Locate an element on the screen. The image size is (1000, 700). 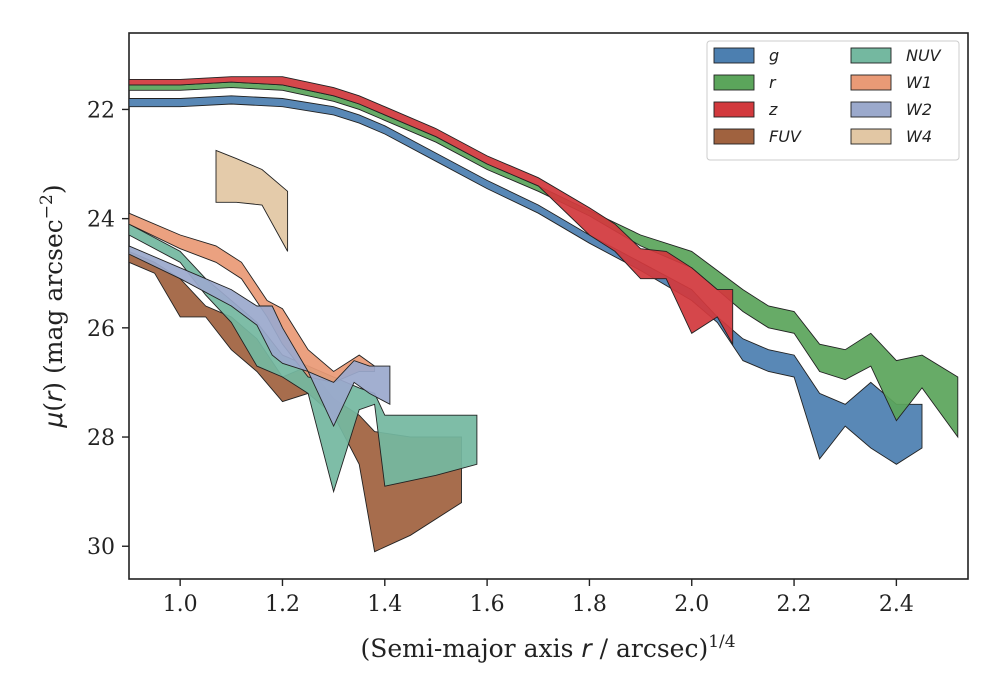
legend-swatch-nuv is located at coordinates (871, 55).